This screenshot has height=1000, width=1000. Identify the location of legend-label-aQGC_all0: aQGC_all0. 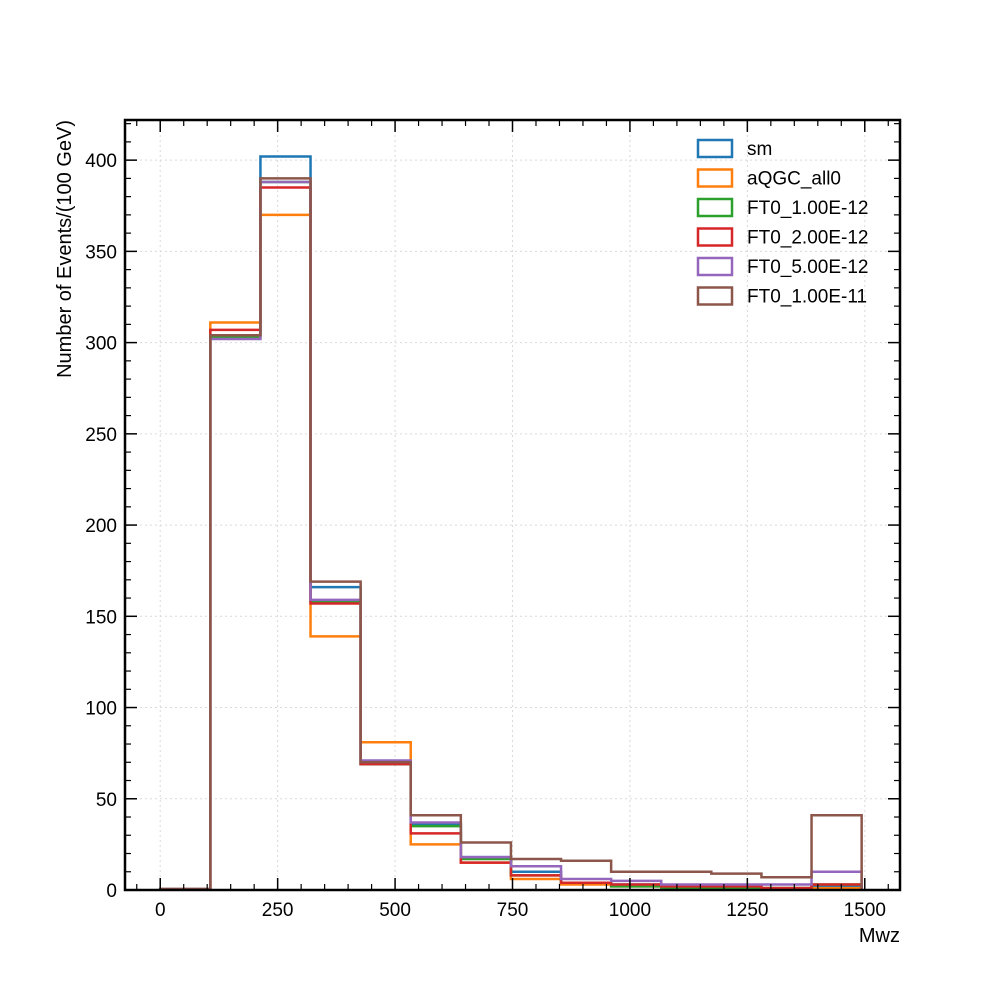
(794, 179).